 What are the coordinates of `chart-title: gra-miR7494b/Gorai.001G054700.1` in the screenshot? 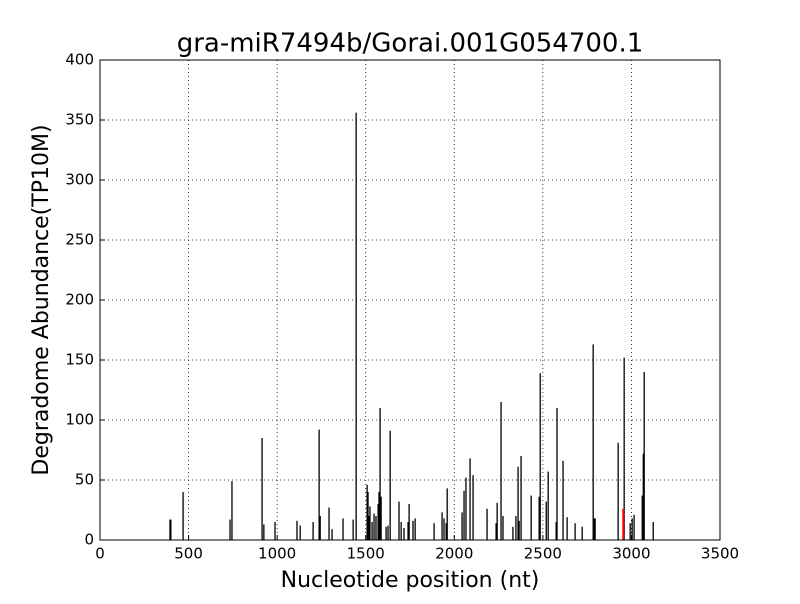 It's located at (410, 44).